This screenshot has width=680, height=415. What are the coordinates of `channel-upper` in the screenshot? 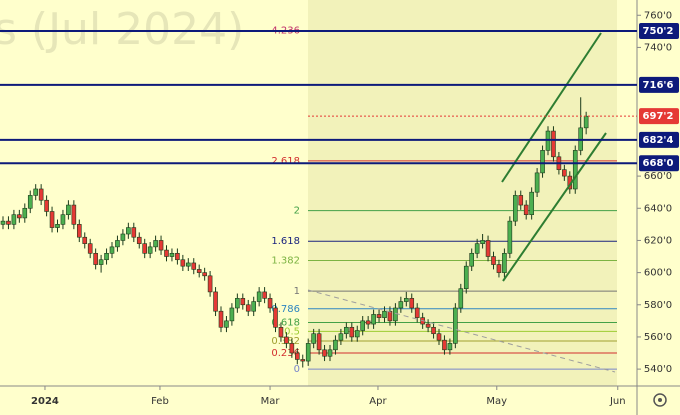 It's located at (551, 107).